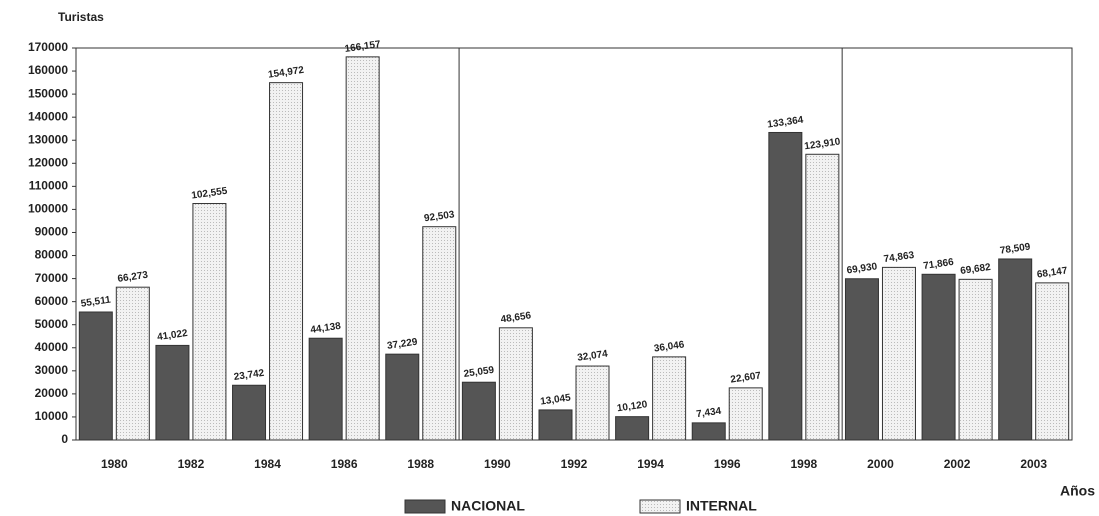 This screenshot has width=1099, height=516. I want to click on x-tick-label: 1984, so click(267, 464).